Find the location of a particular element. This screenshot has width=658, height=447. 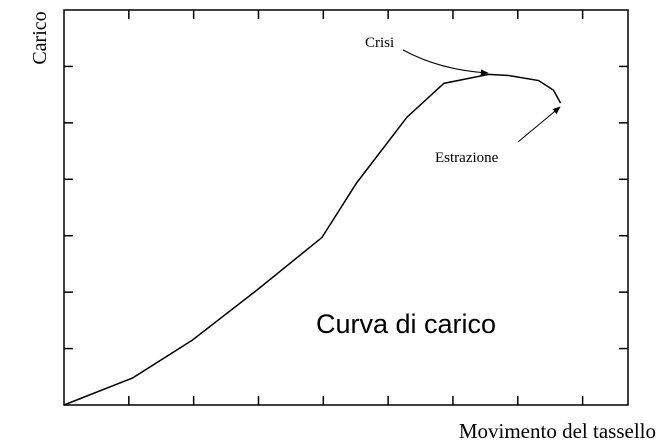

y-axis-label: Carico is located at coordinates (40, 37).